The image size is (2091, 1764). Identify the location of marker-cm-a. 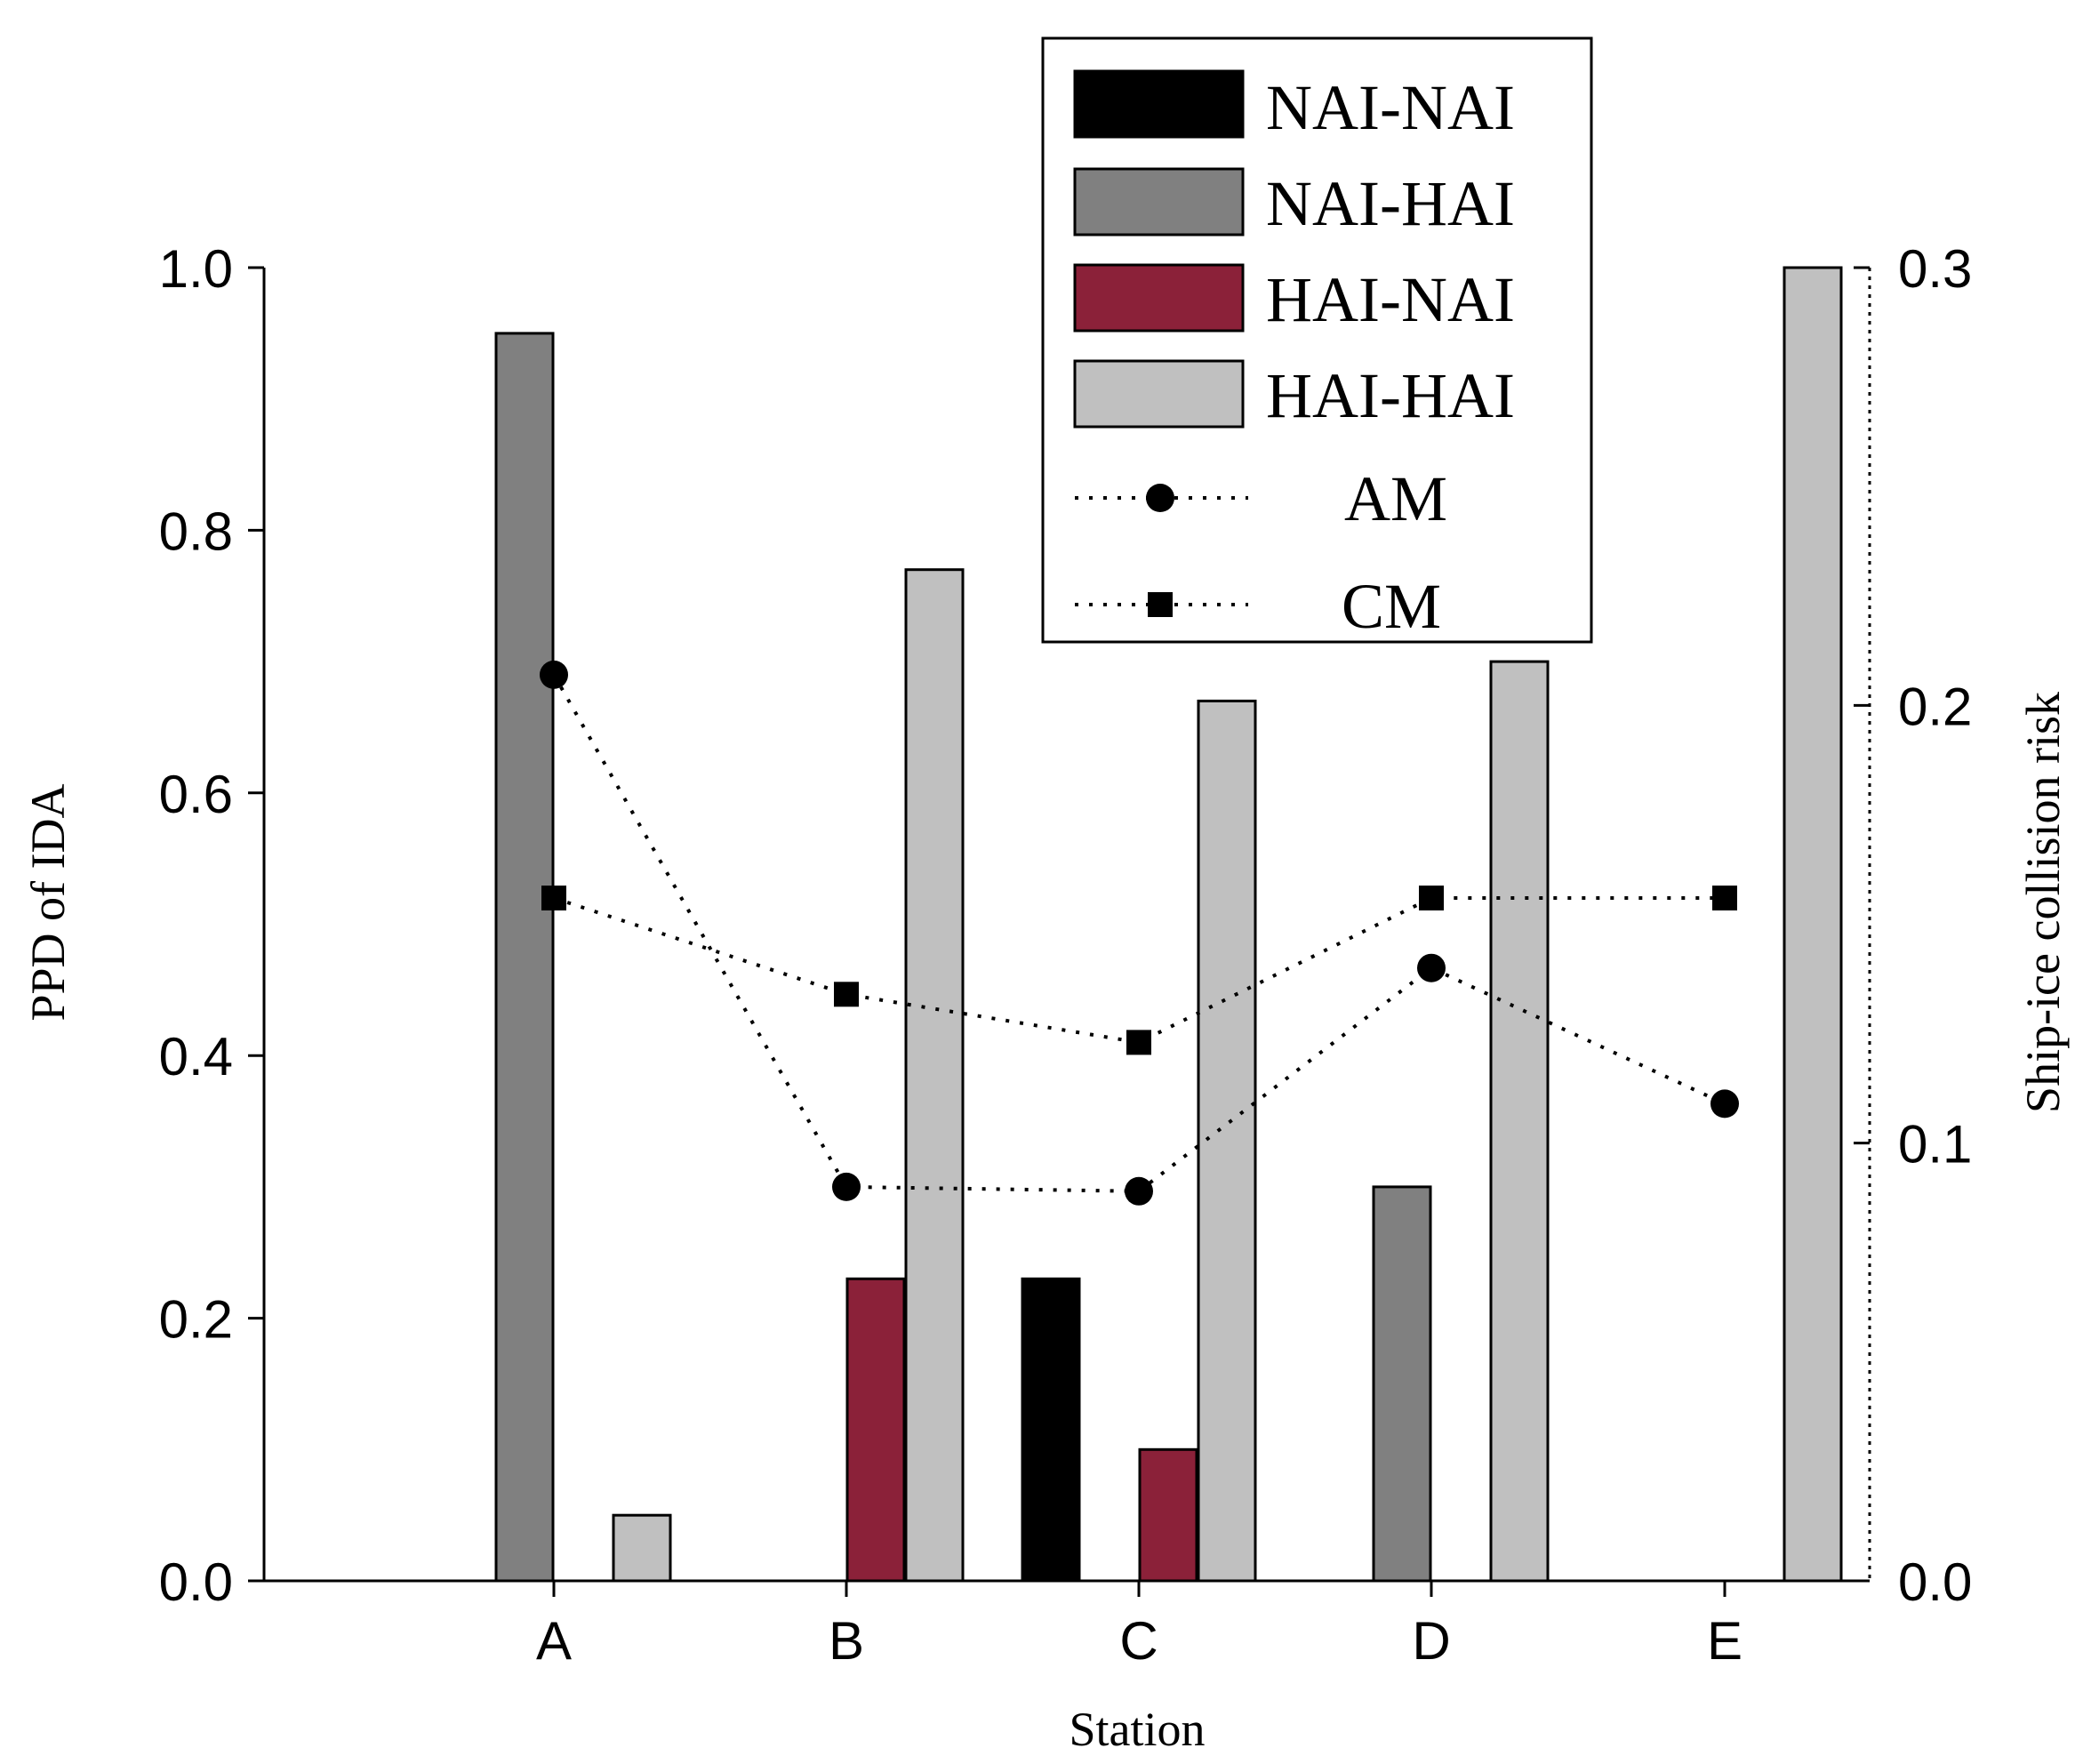
(553, 898).